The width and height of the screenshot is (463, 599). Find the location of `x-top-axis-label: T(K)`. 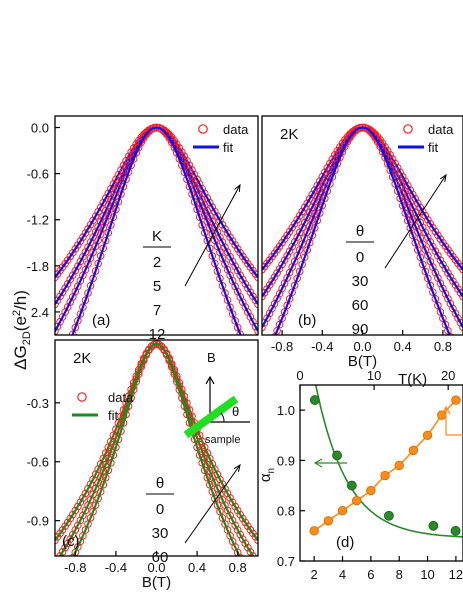

x-top-axis-label: T(K) is located at coordinates (412, 379).